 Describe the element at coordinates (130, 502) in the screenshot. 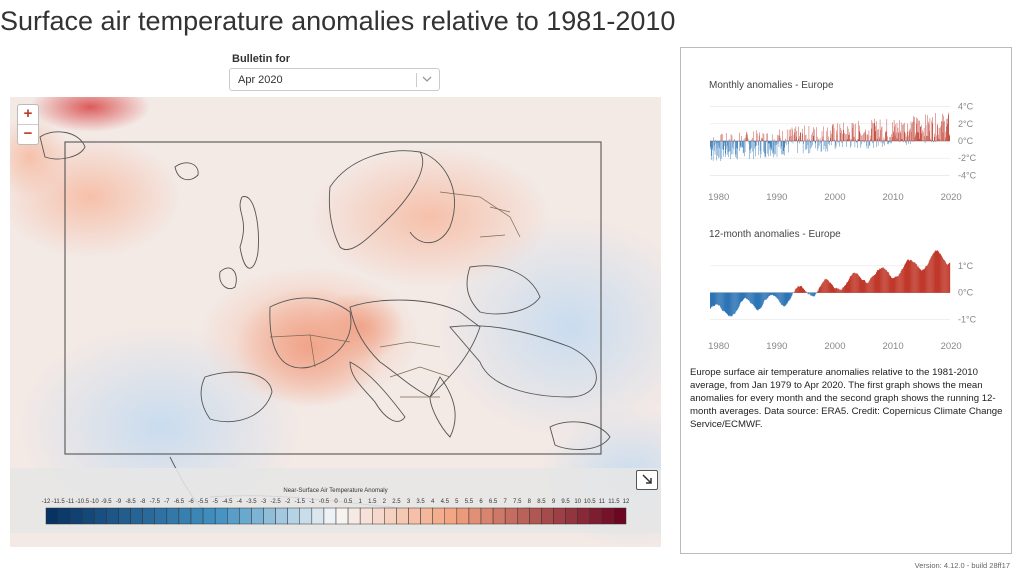

I see `legend-tick-label: -8.5` at that location.